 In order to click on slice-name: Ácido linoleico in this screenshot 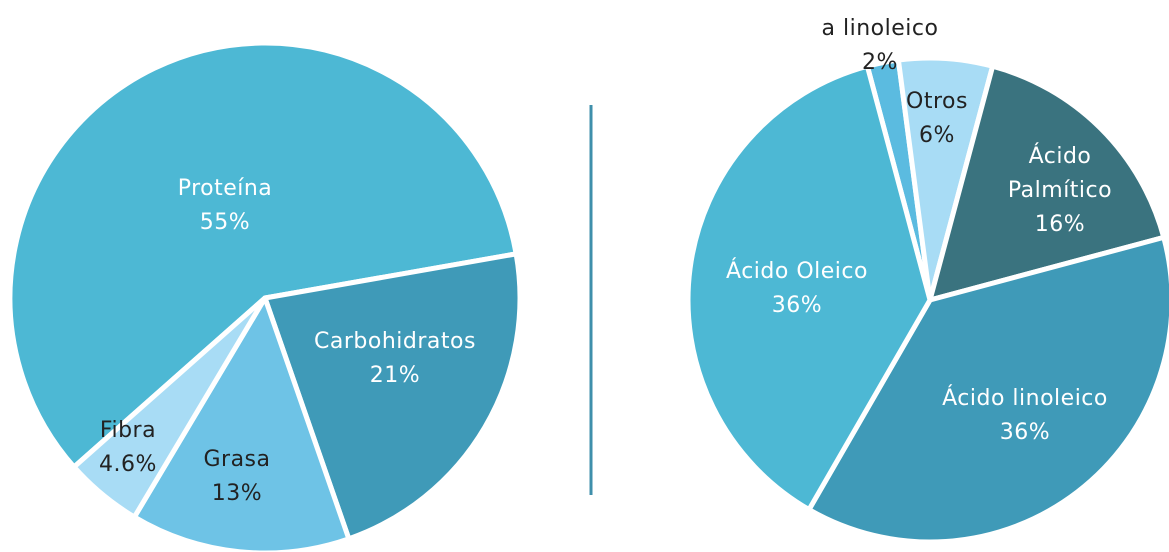, I will do `click(1025, 398)`.